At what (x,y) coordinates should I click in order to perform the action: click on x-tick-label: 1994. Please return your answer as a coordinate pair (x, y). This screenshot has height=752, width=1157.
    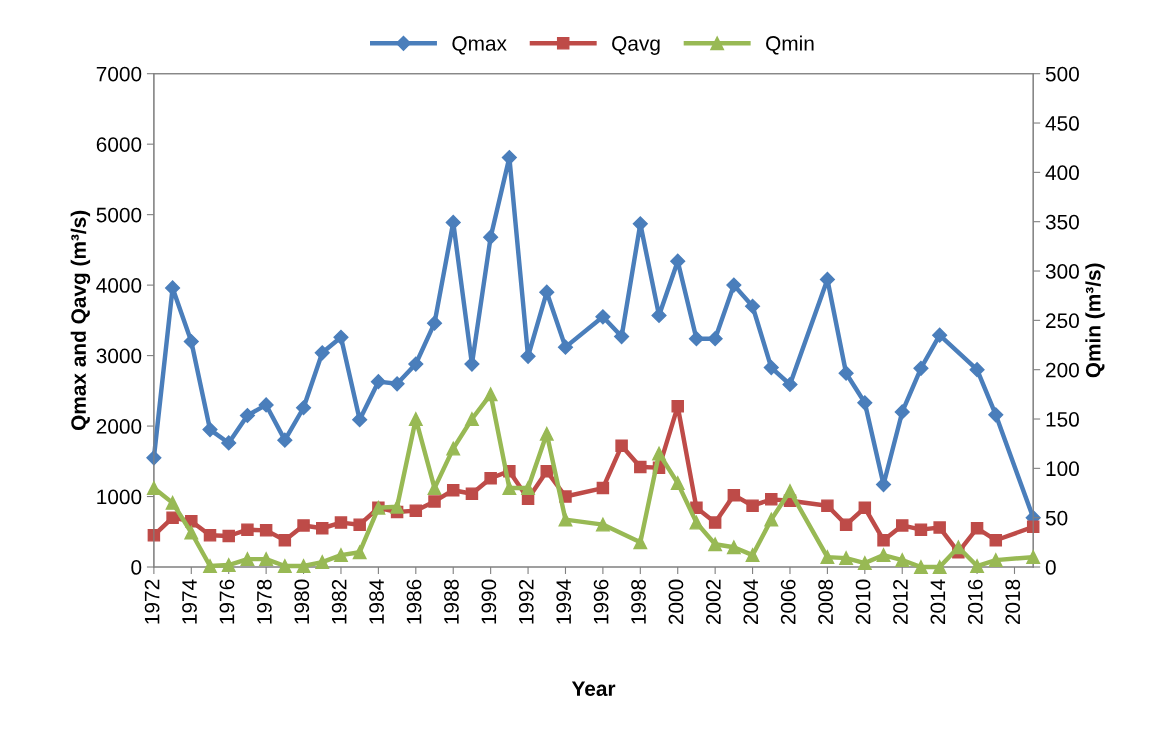
    Looking at the image, I should click on (564, 601).